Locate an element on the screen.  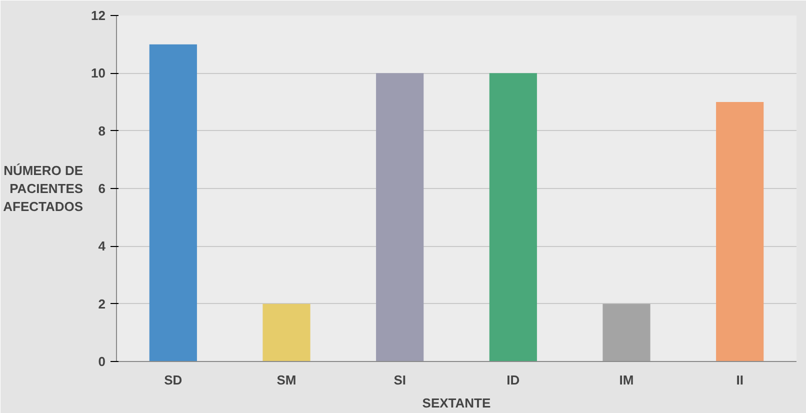
x-tick-label: IM is located at coordinates (626, 380).